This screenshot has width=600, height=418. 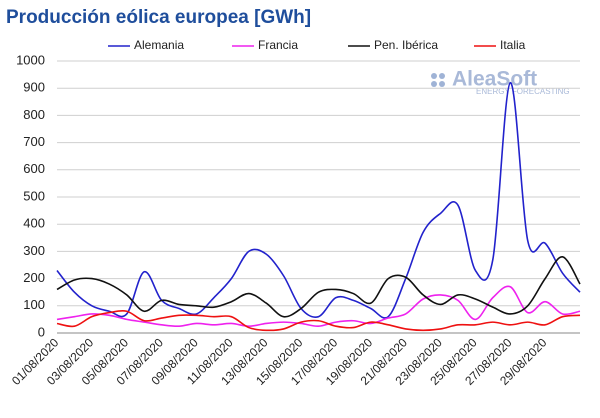 What do you see at coordinates (34, 87) in the screenshot?
I see `y-tick-label: 900` at bounding box center [34, 87].